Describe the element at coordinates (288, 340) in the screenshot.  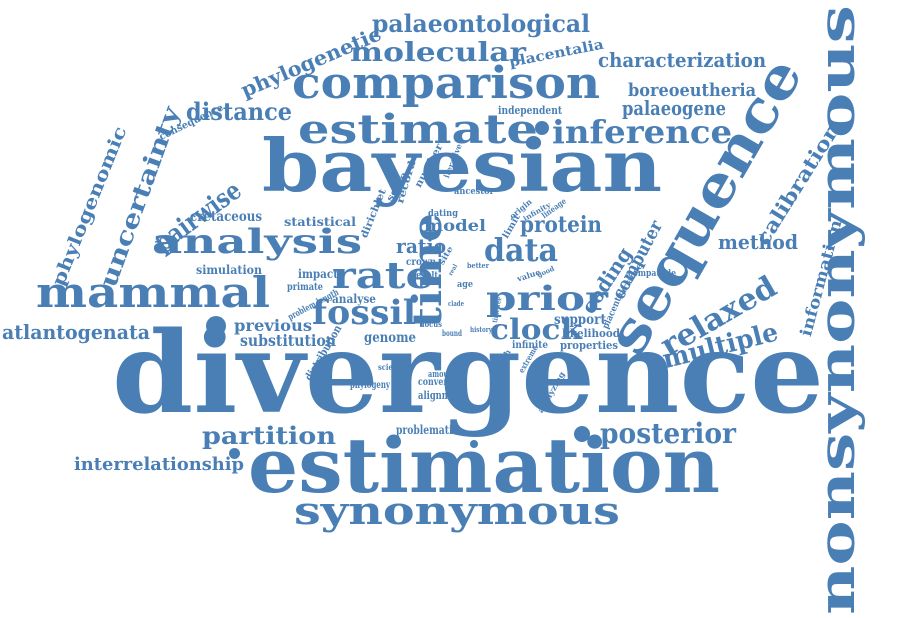
I see `word-substitution: substitution` at that location.